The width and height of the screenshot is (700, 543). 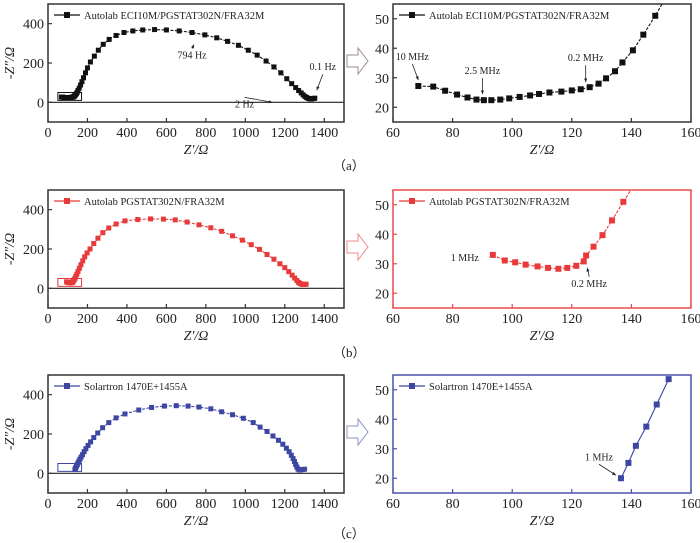 What do you see at coordinates (512, 319) in the screenshot?
I see `x-tick-label: 100` at bounding box center [512, 319].